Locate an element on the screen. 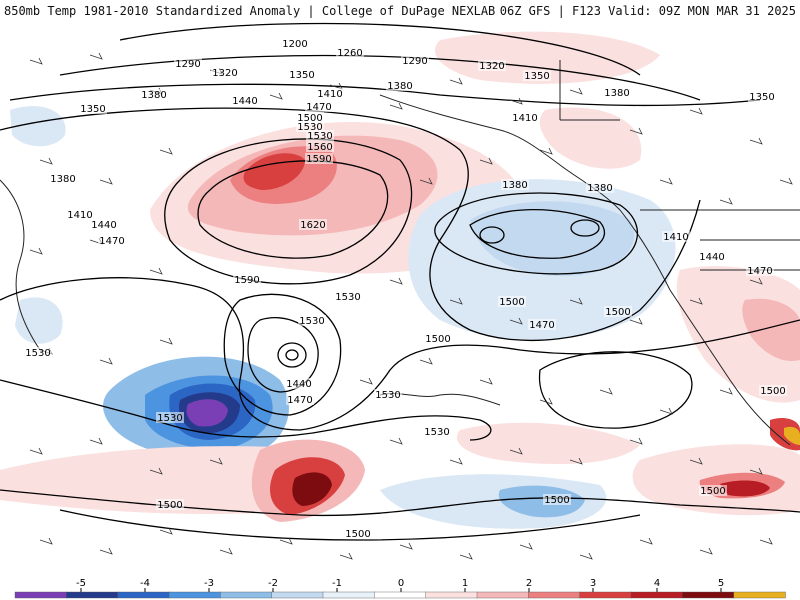 This screenshot has width=800, height=600. colorbar: -5 -4 -3 -2 -1 0 1 2 3 4 5 is located at coordinates (400, 588).